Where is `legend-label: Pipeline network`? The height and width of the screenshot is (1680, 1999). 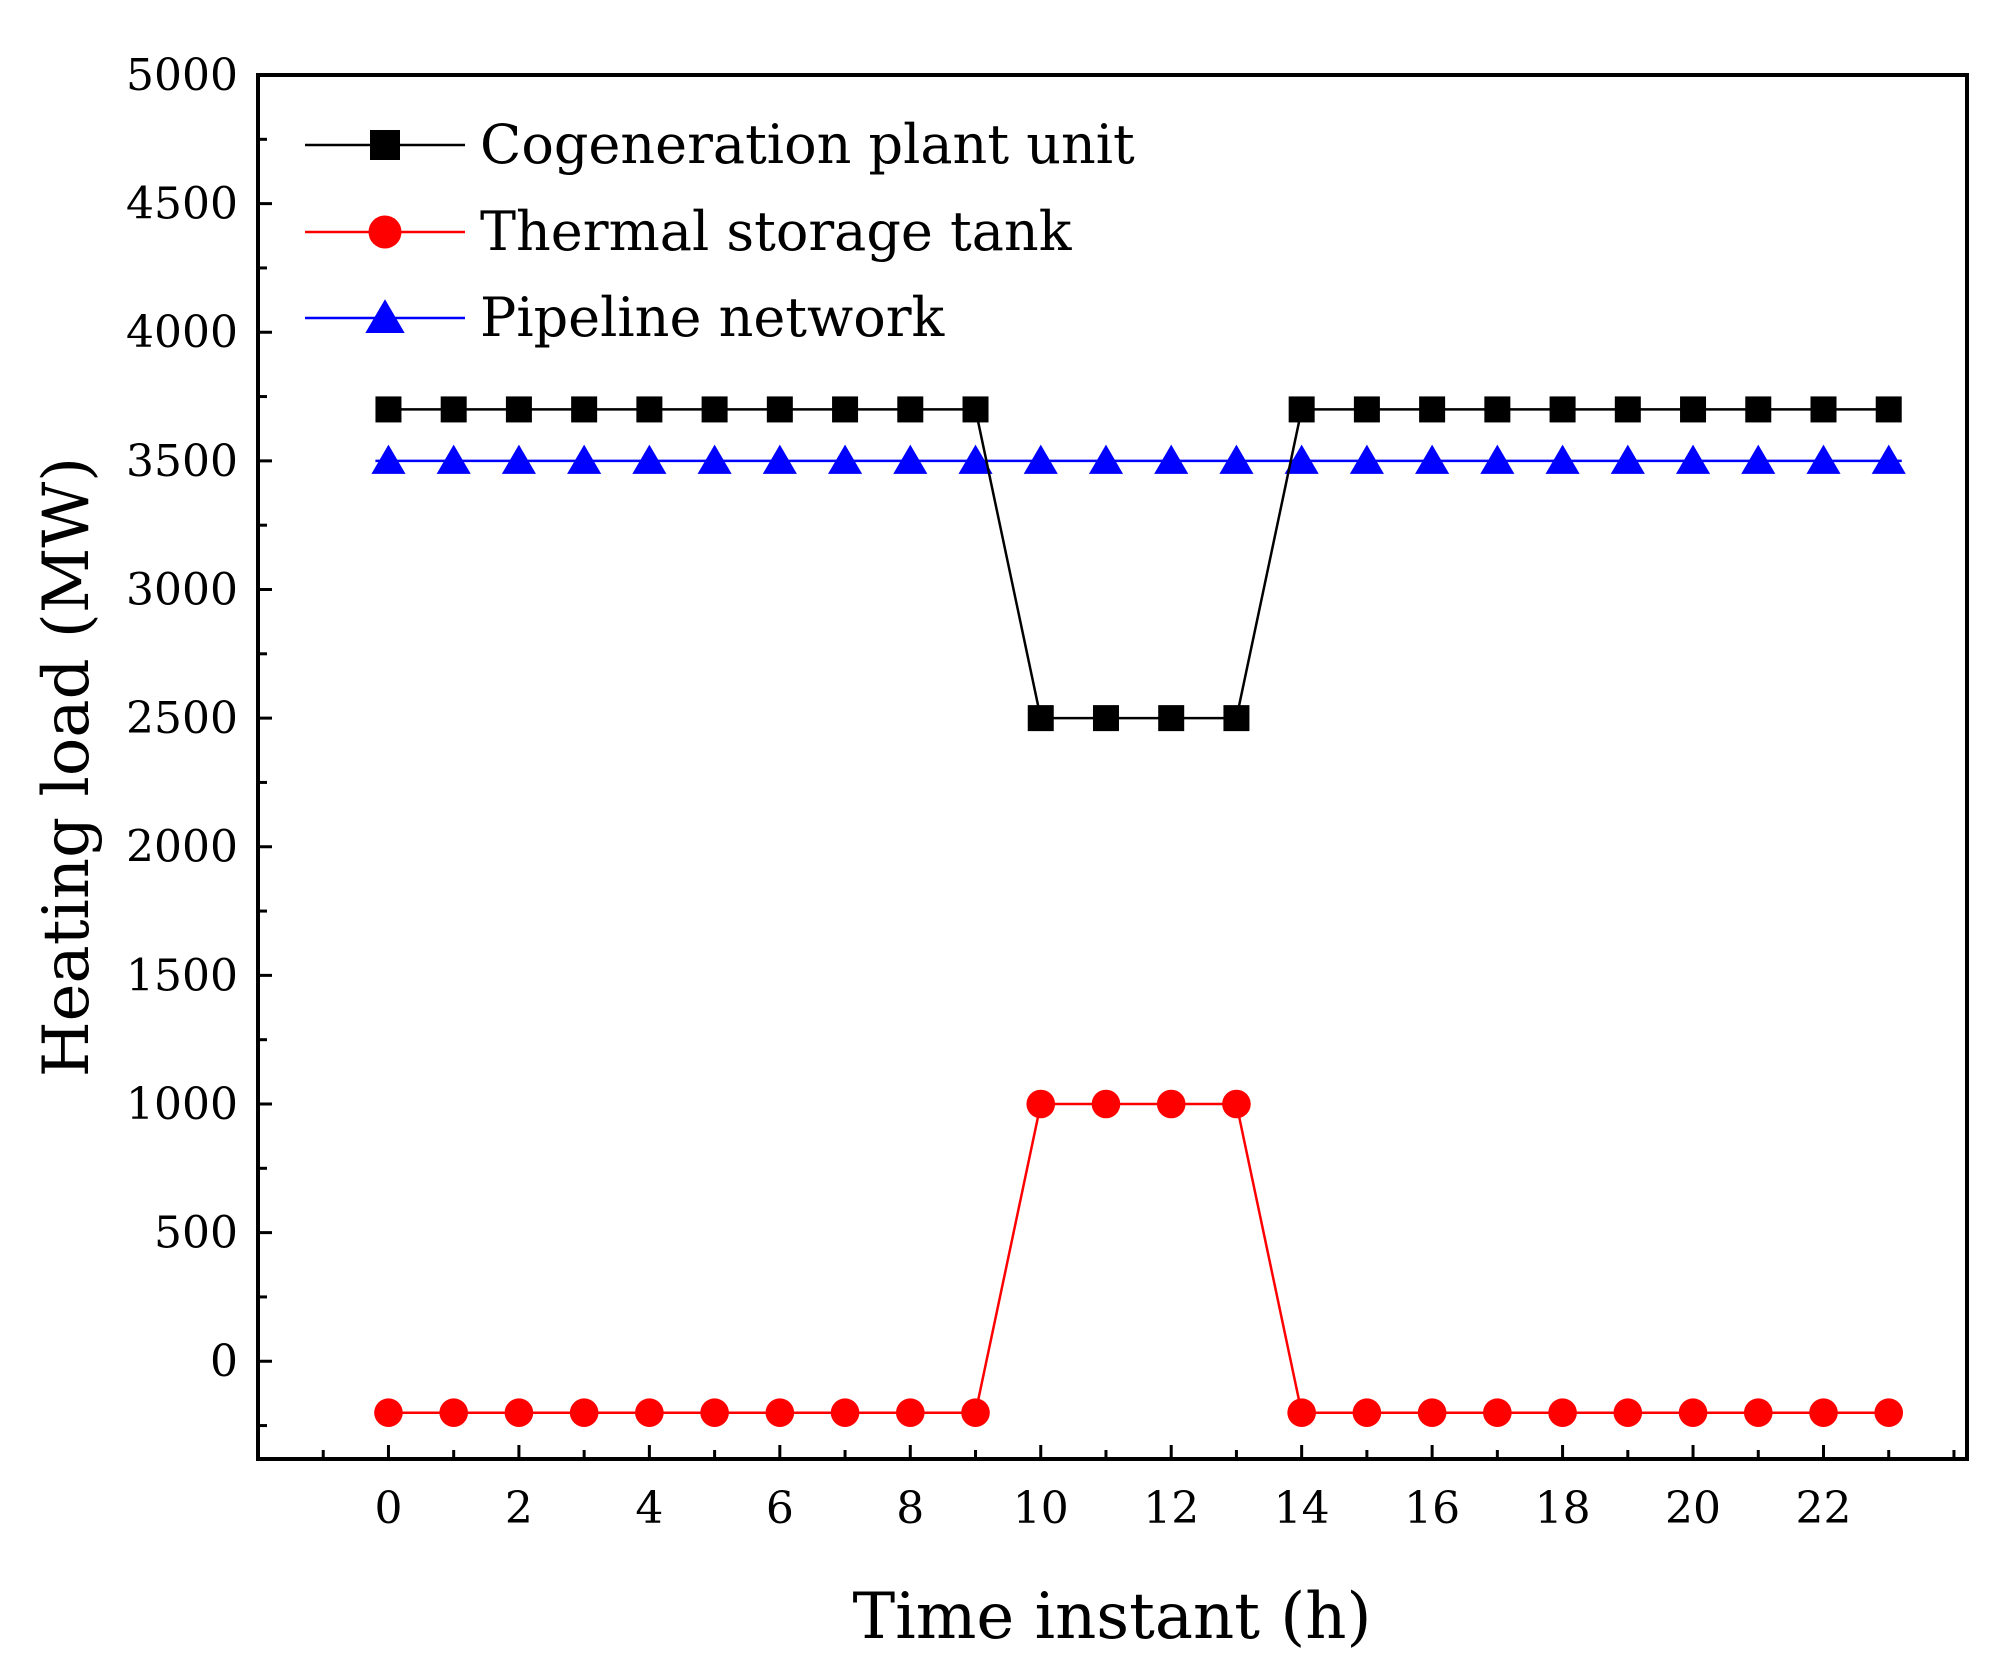 legend-label: Pipeline network is located at coordinates (713, 317).